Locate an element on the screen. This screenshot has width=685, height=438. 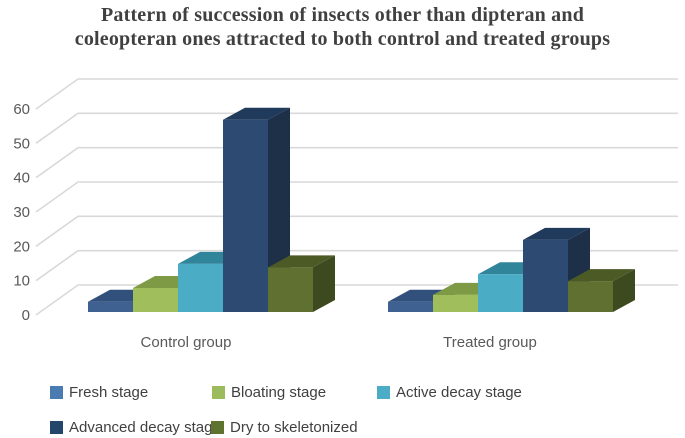
bar-dry-to-skeletonized-treated-group-top-face is located at coordinates (601, 275).